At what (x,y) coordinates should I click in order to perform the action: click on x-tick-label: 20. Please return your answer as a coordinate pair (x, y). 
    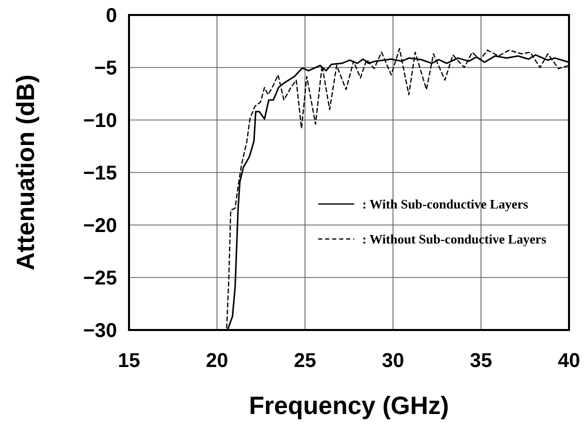
    Looking at the image, I should click on (217, 361).